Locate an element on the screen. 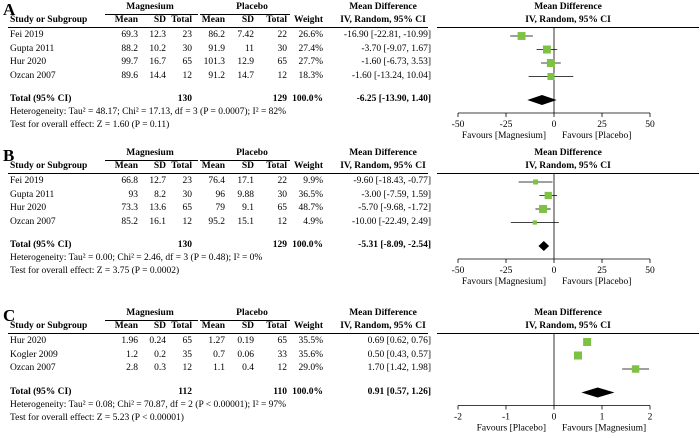 The height and width of the screenshot is (438, 700). mean1-col-header: Mean is located at coordinates (126, 326).